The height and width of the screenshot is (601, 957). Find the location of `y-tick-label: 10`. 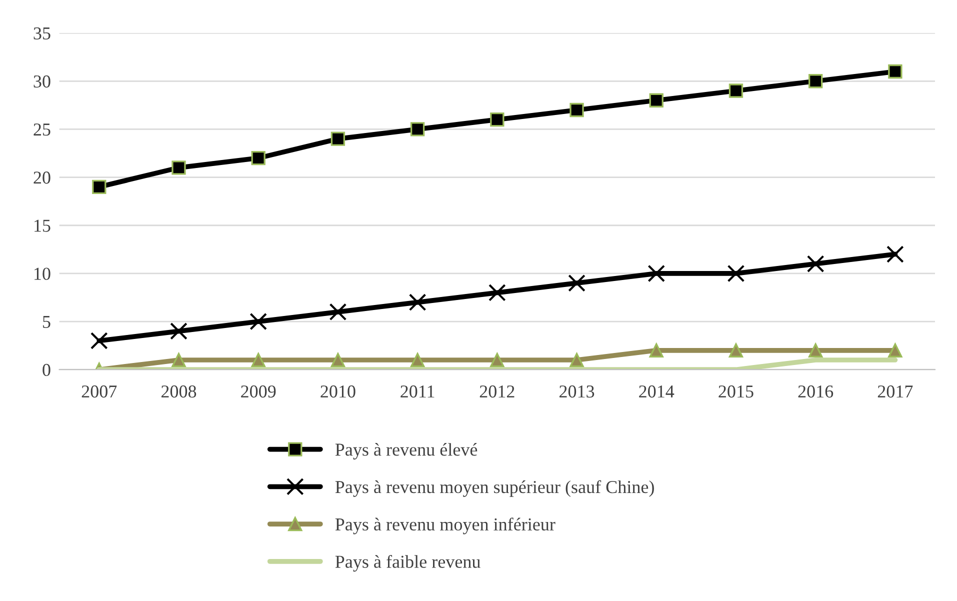

y-tick-label: 10 is located at coordinates (42, 274).